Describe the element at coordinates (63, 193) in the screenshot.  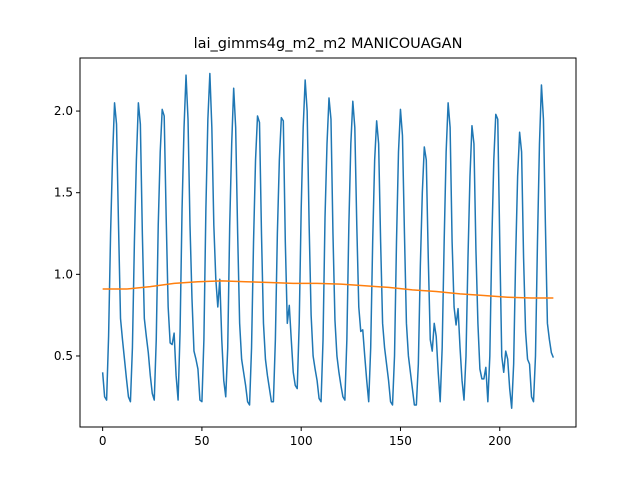
I see `y-tick-label: 1.5` at that location.